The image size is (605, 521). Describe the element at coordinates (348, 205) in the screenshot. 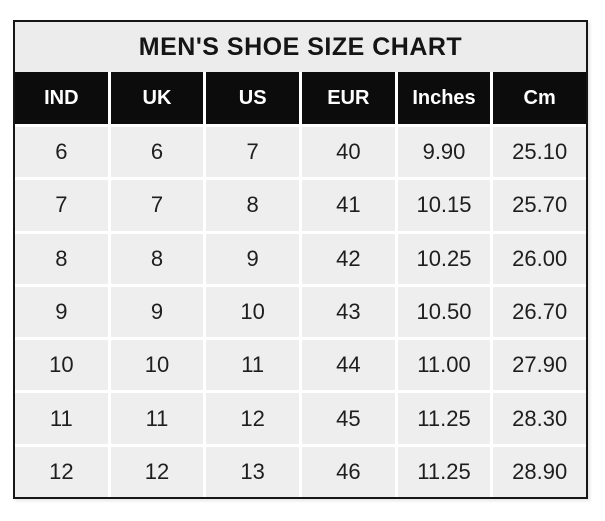

I see `table-cell: 41` at that location.